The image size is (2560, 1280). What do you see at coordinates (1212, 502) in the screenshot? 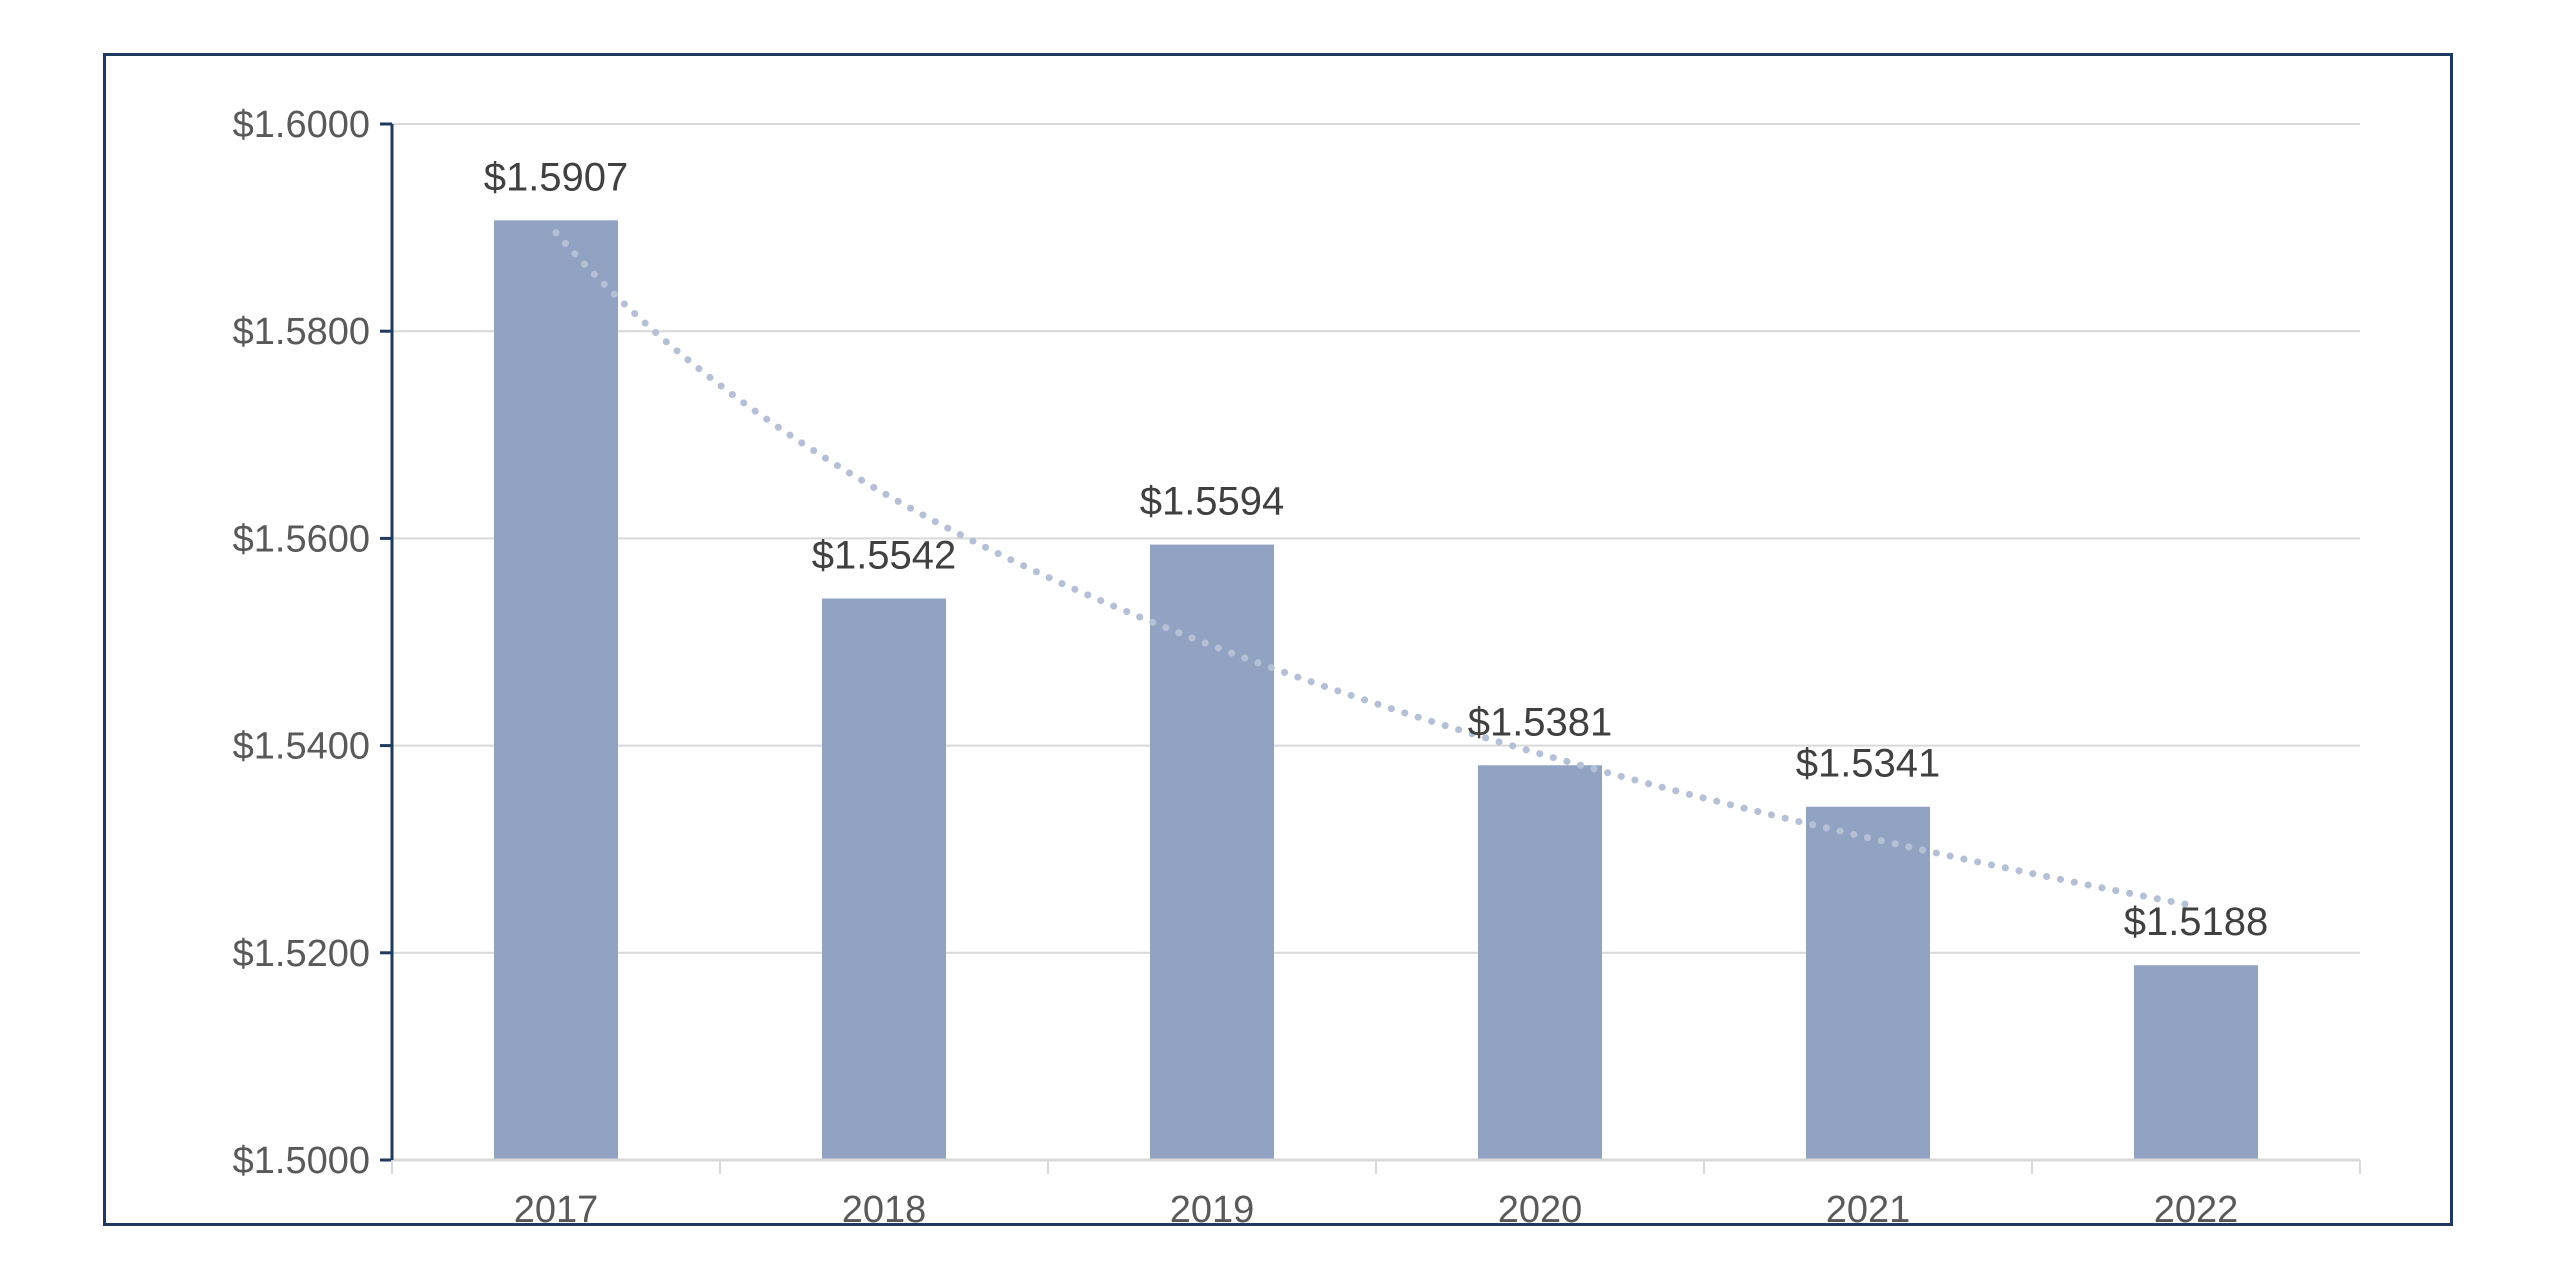
I see `data-label: $1.5594` at bounding box center [1212, 502].